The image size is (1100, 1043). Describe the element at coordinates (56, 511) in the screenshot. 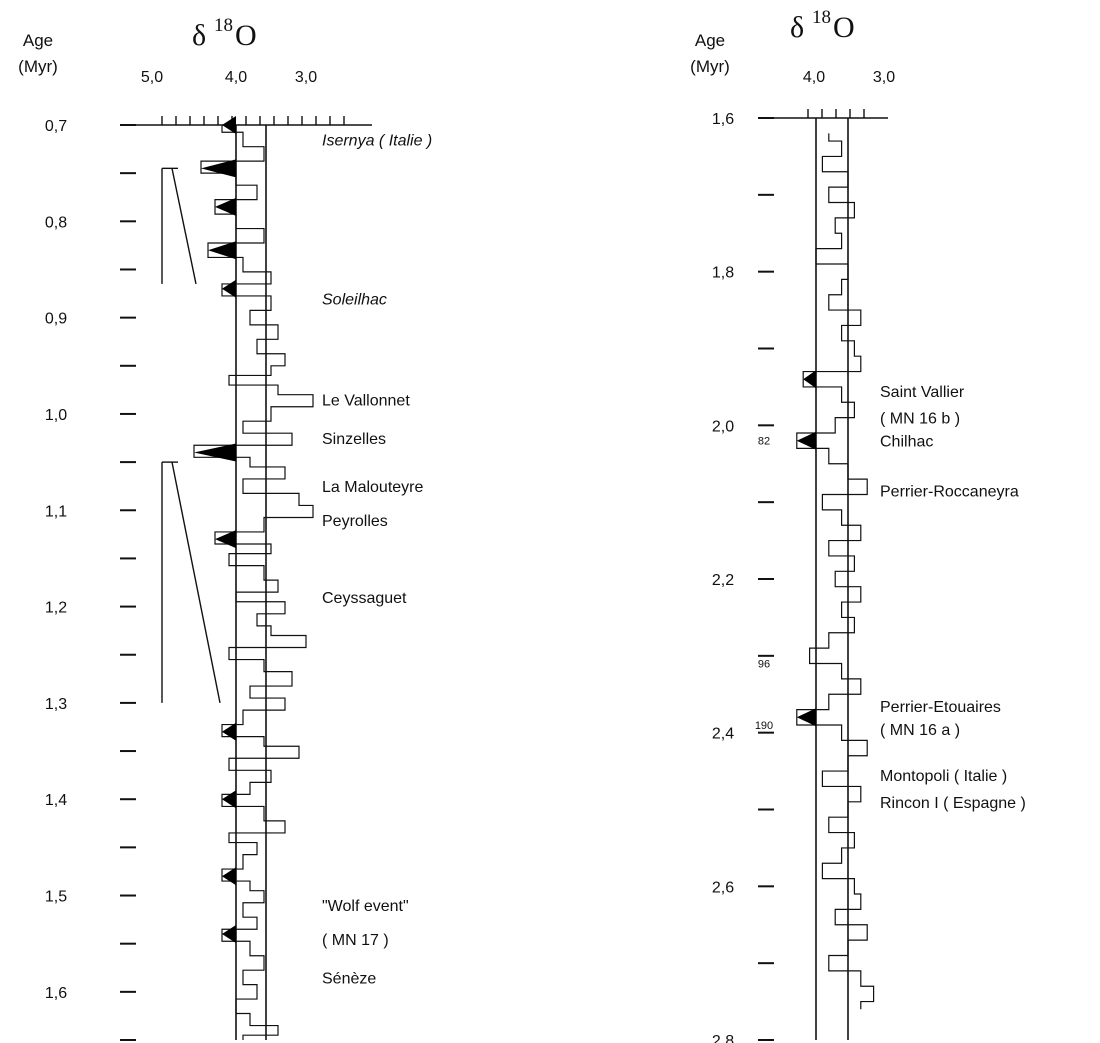

I see `y-tick-label: 1,1` at that location.